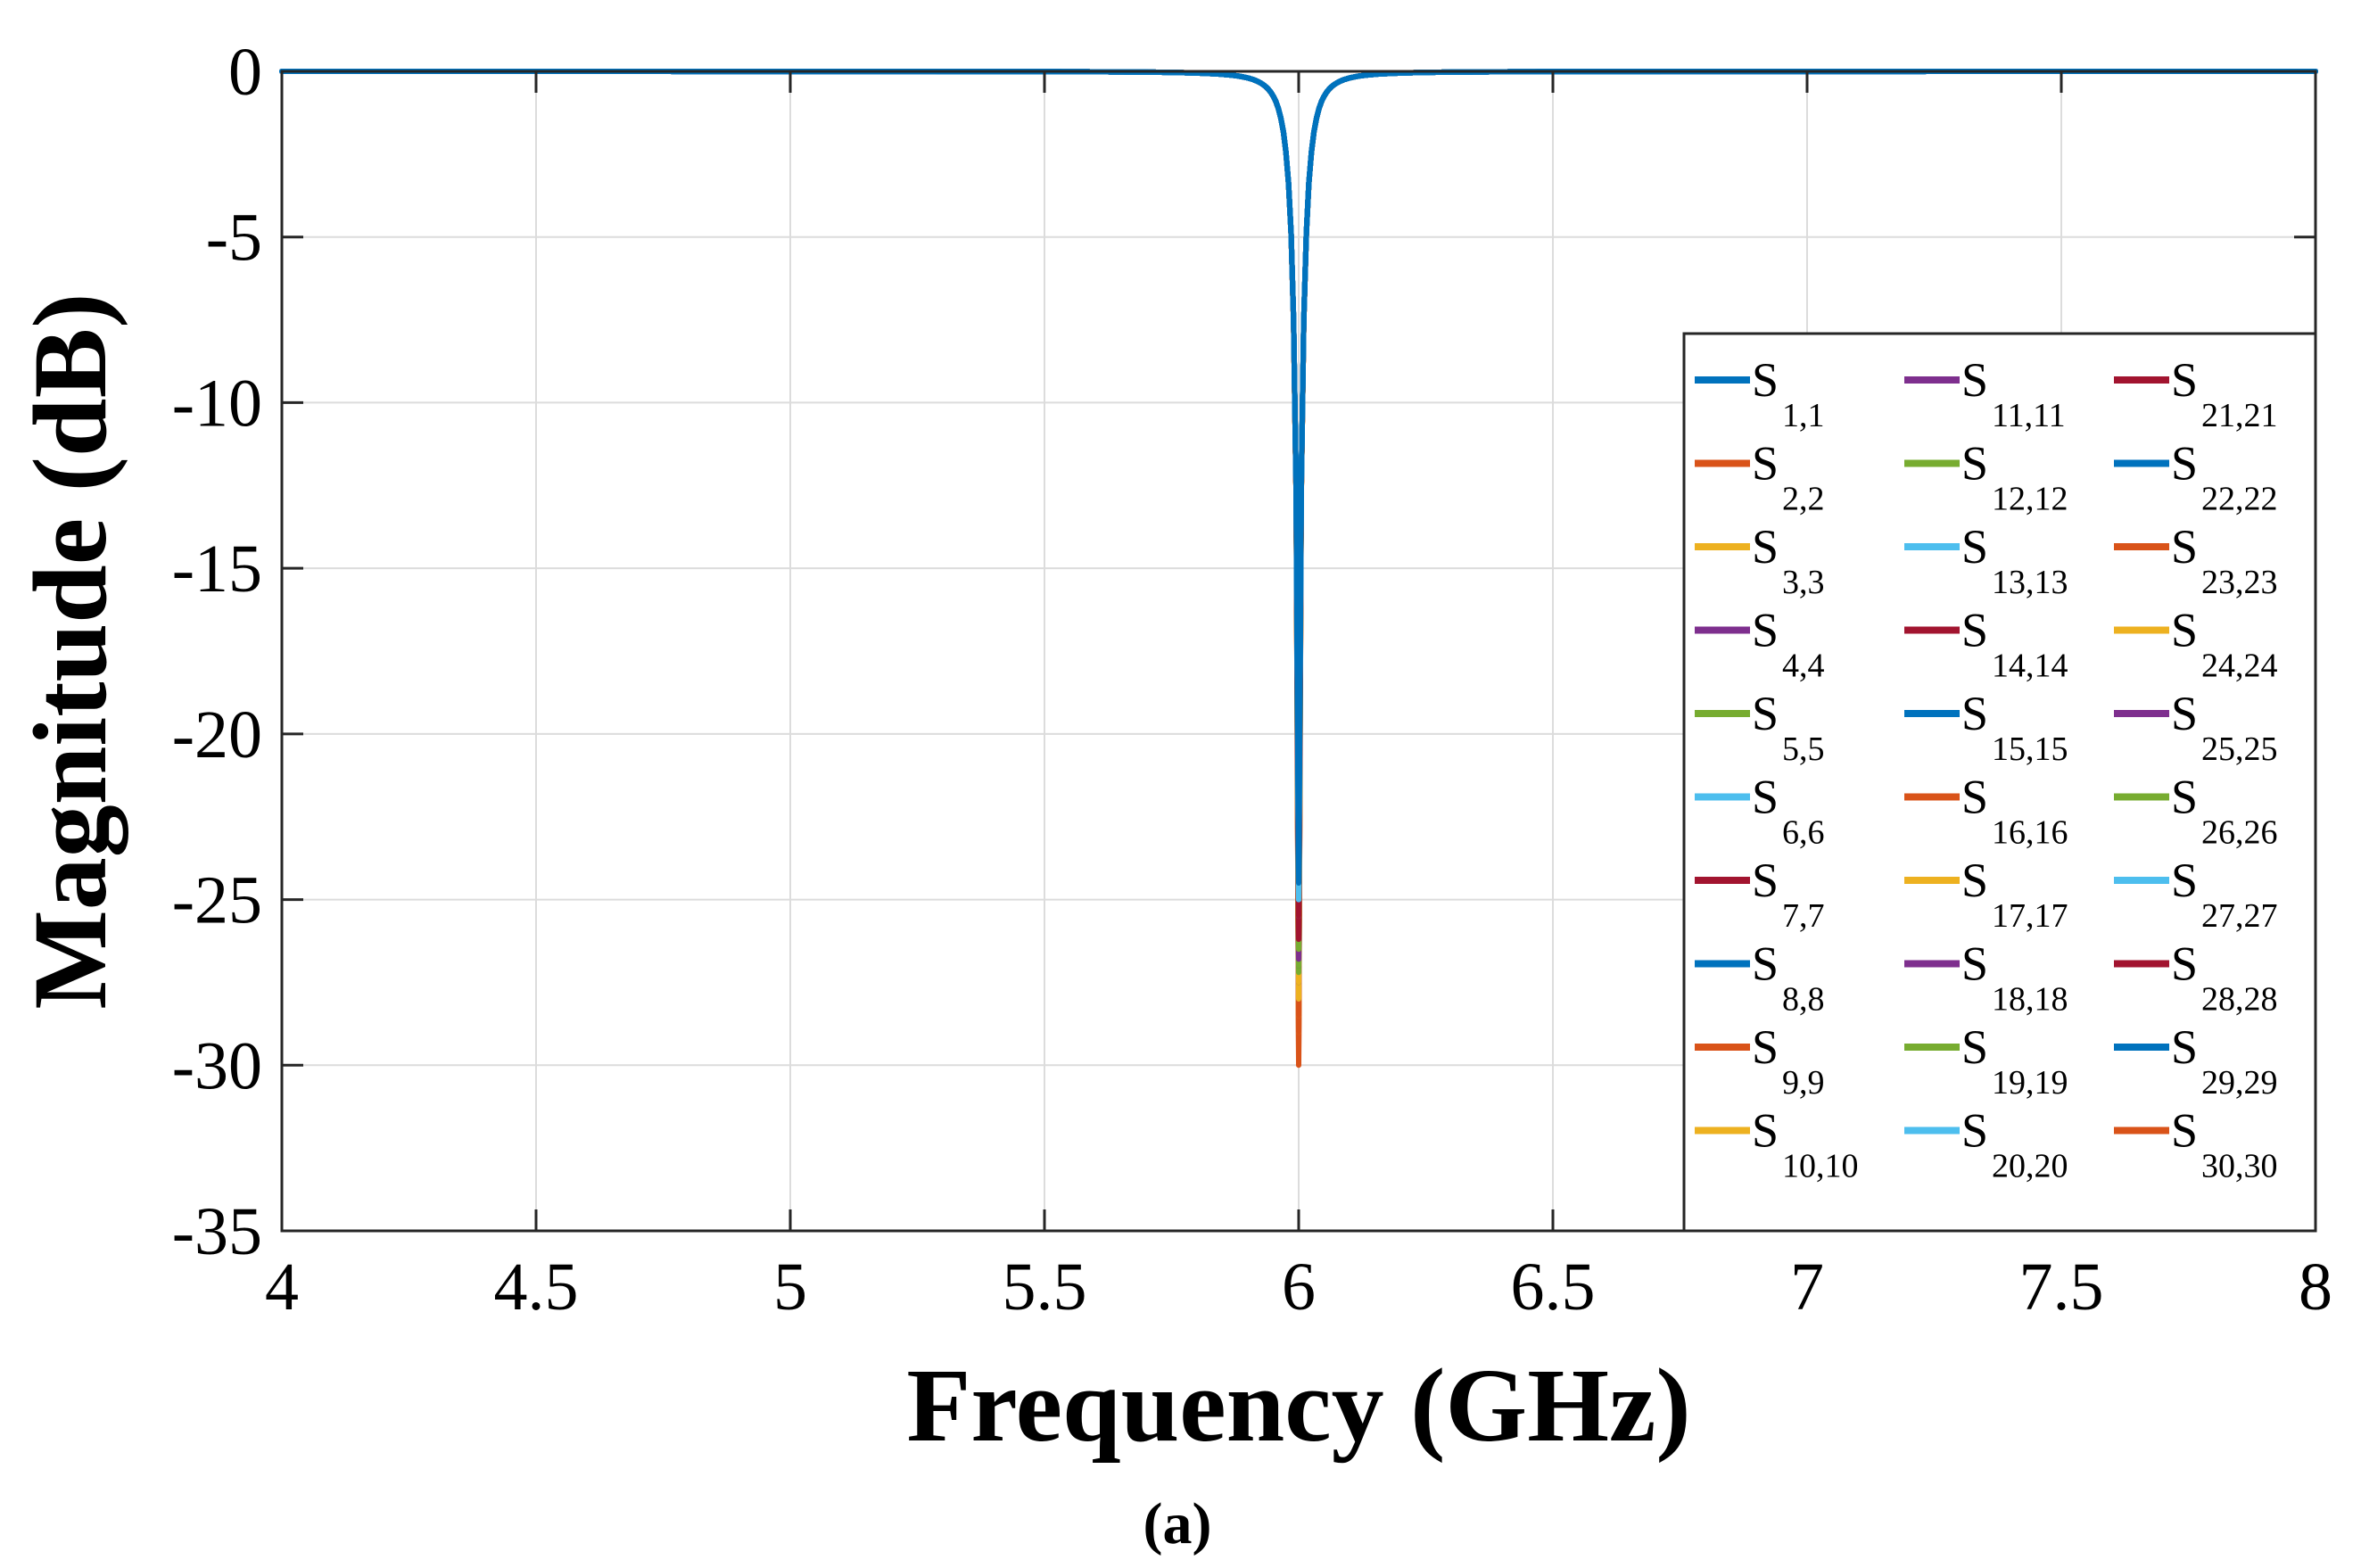  I want to click on x-tick-label: 7, so click(1807, 1287).